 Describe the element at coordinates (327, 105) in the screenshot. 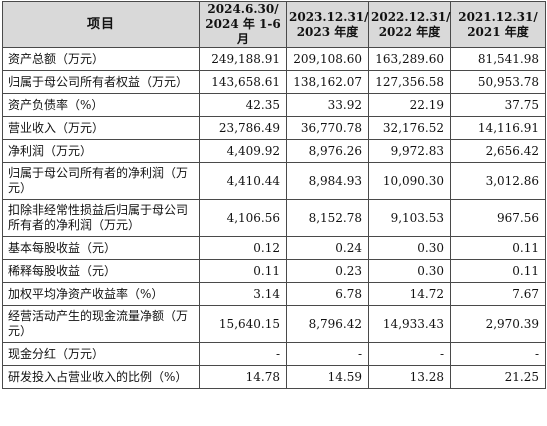

I see `cell-value: 33.92` at that location.